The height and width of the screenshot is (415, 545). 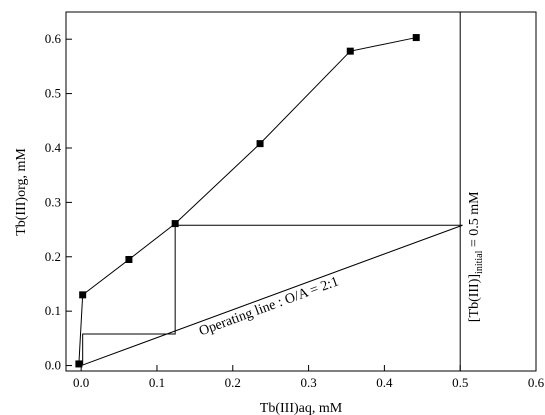 I want to click on operating-line-label: Operating line : O/A = 2:1, so click(x=269, y=306).